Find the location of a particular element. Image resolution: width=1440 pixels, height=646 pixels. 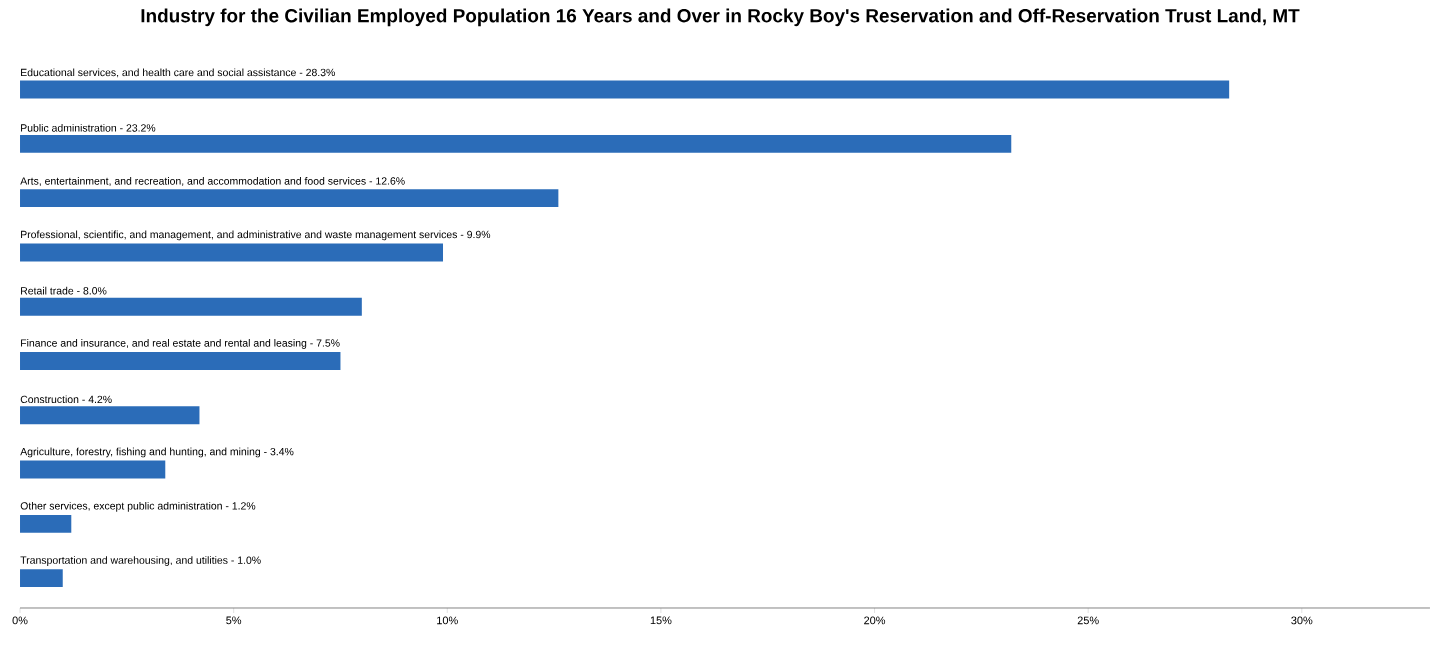

x-tick-label: 15% is located at coordinates (661, 620).